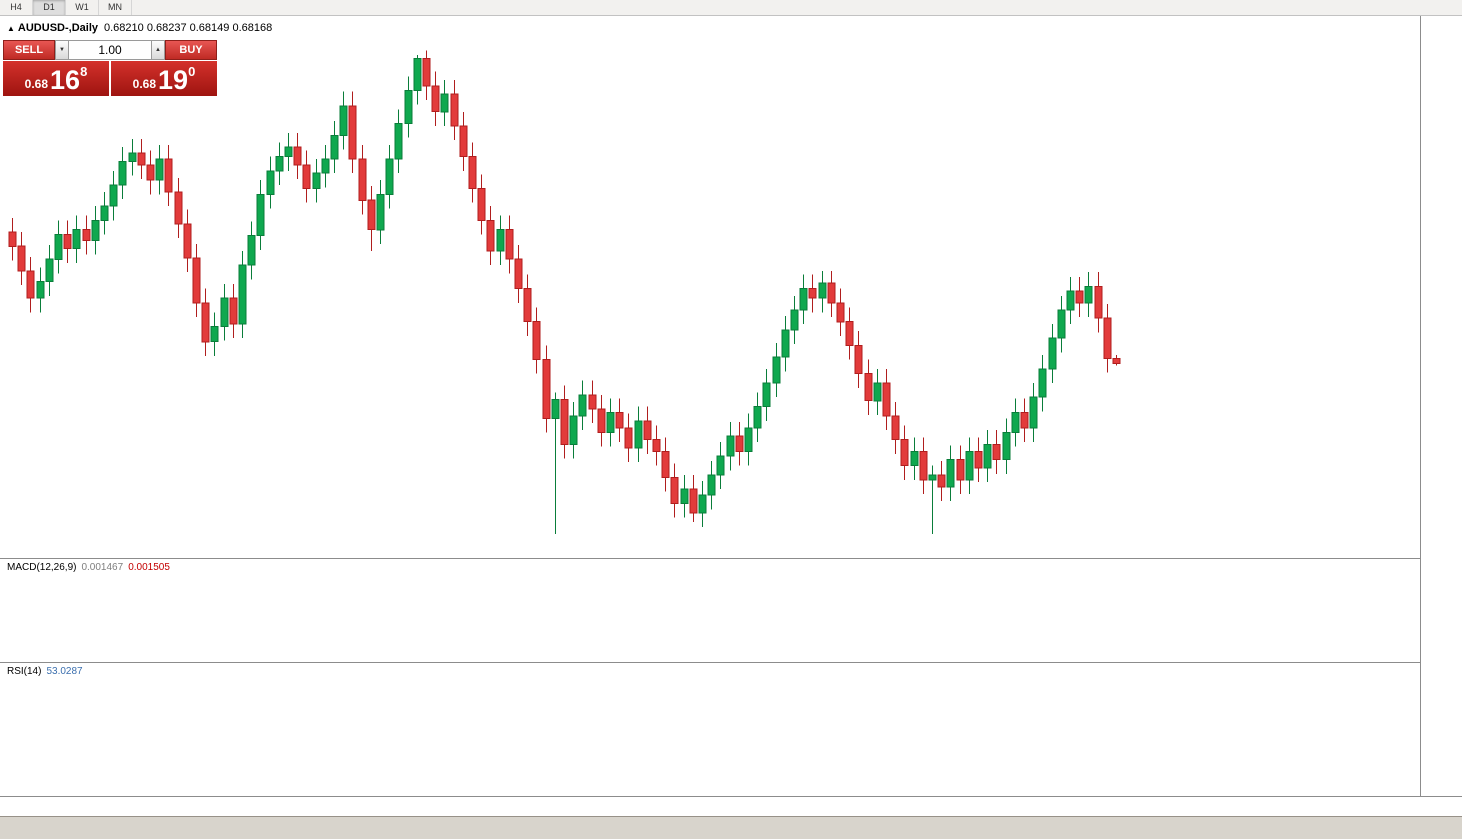  I want to click on one-click-prices-row: 0.68 16 8 0.68 19 0, so click(110, 78).